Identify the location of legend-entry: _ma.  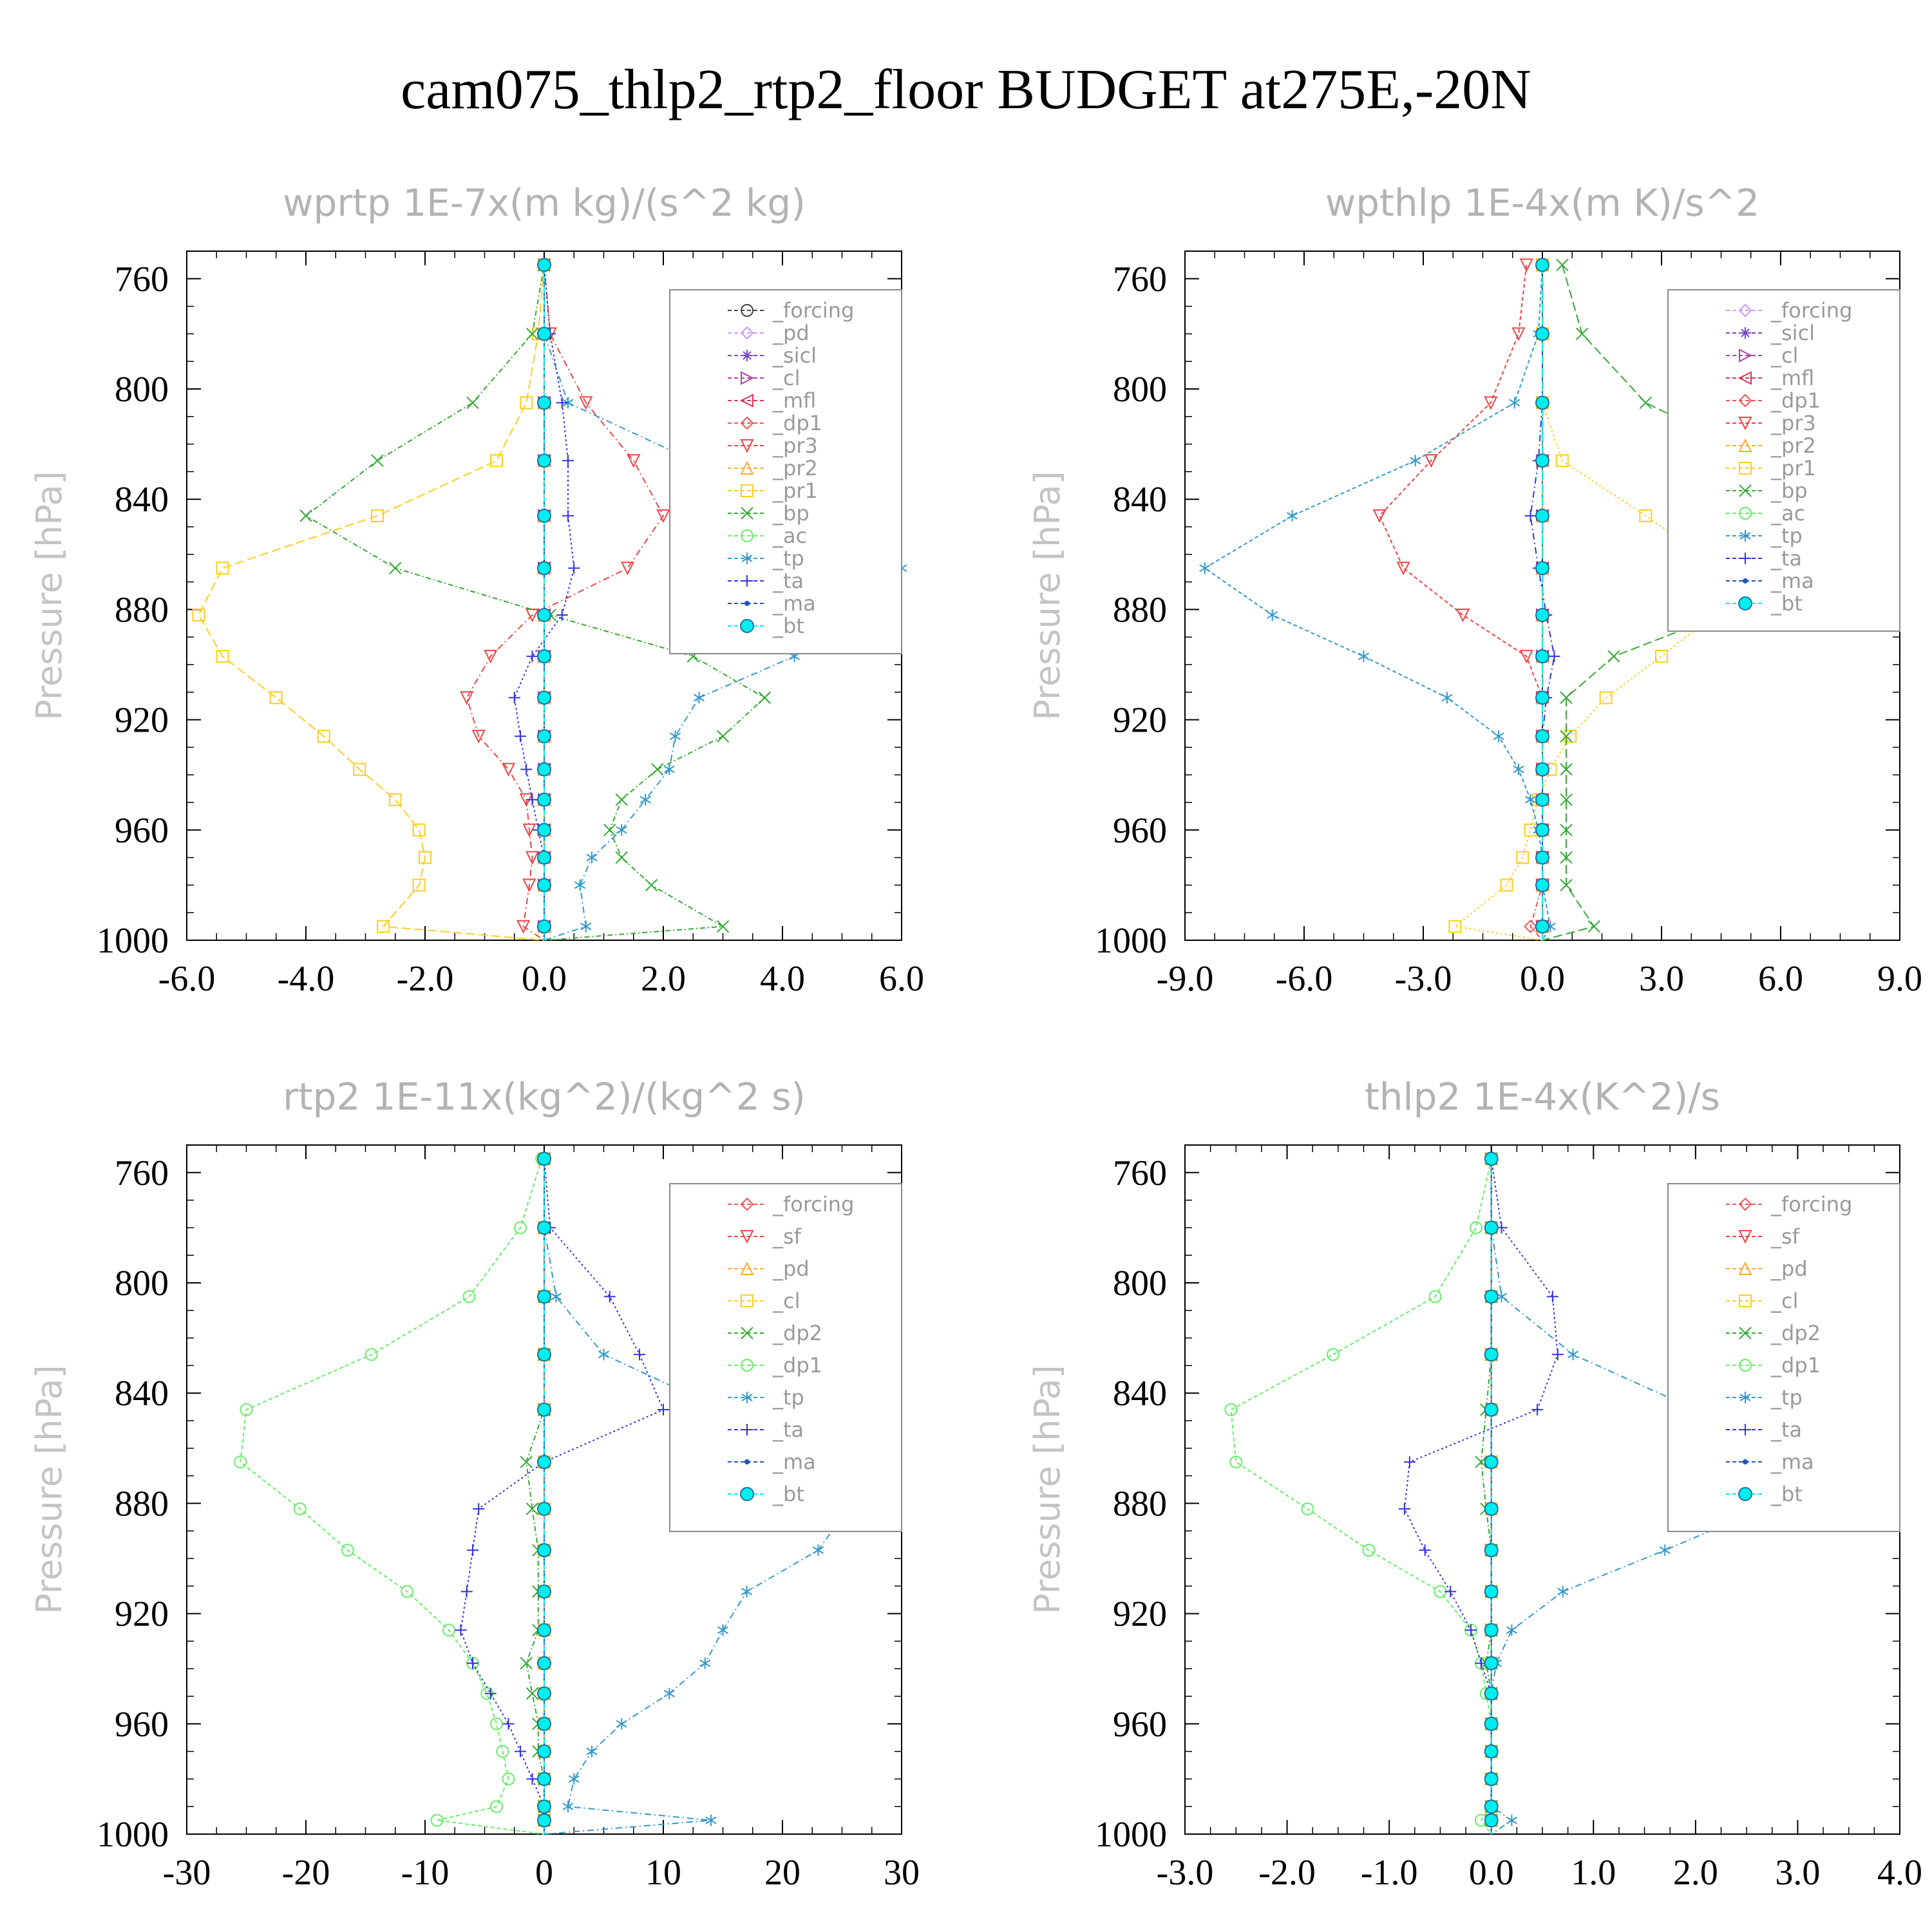
(1770, 1462).